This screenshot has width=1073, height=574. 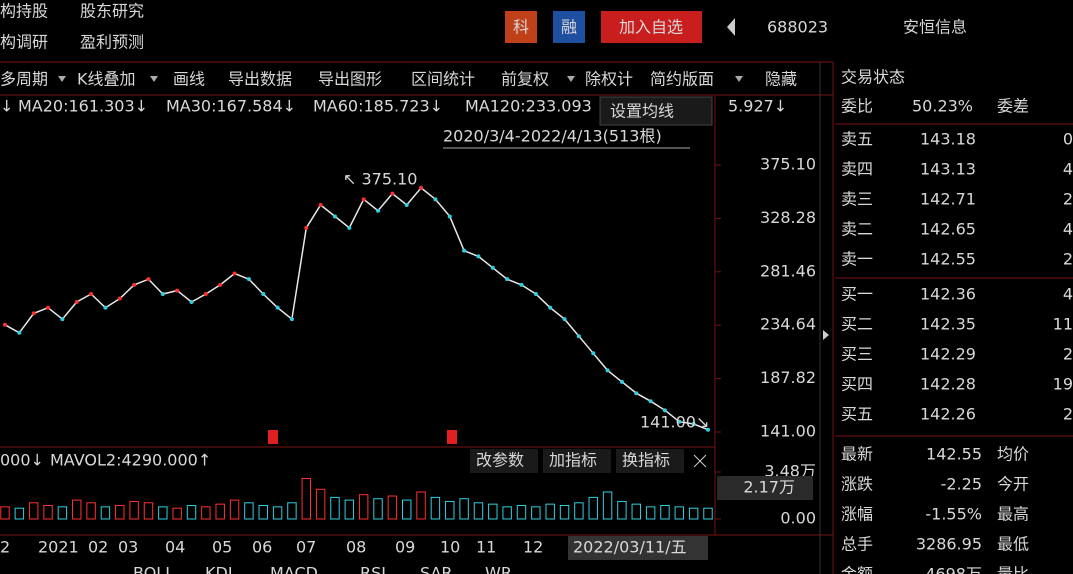 What do you see at coordinates (6, 106) in the screenshot?
I see `ma-legend: ↓` at bounding box center [6, 106].